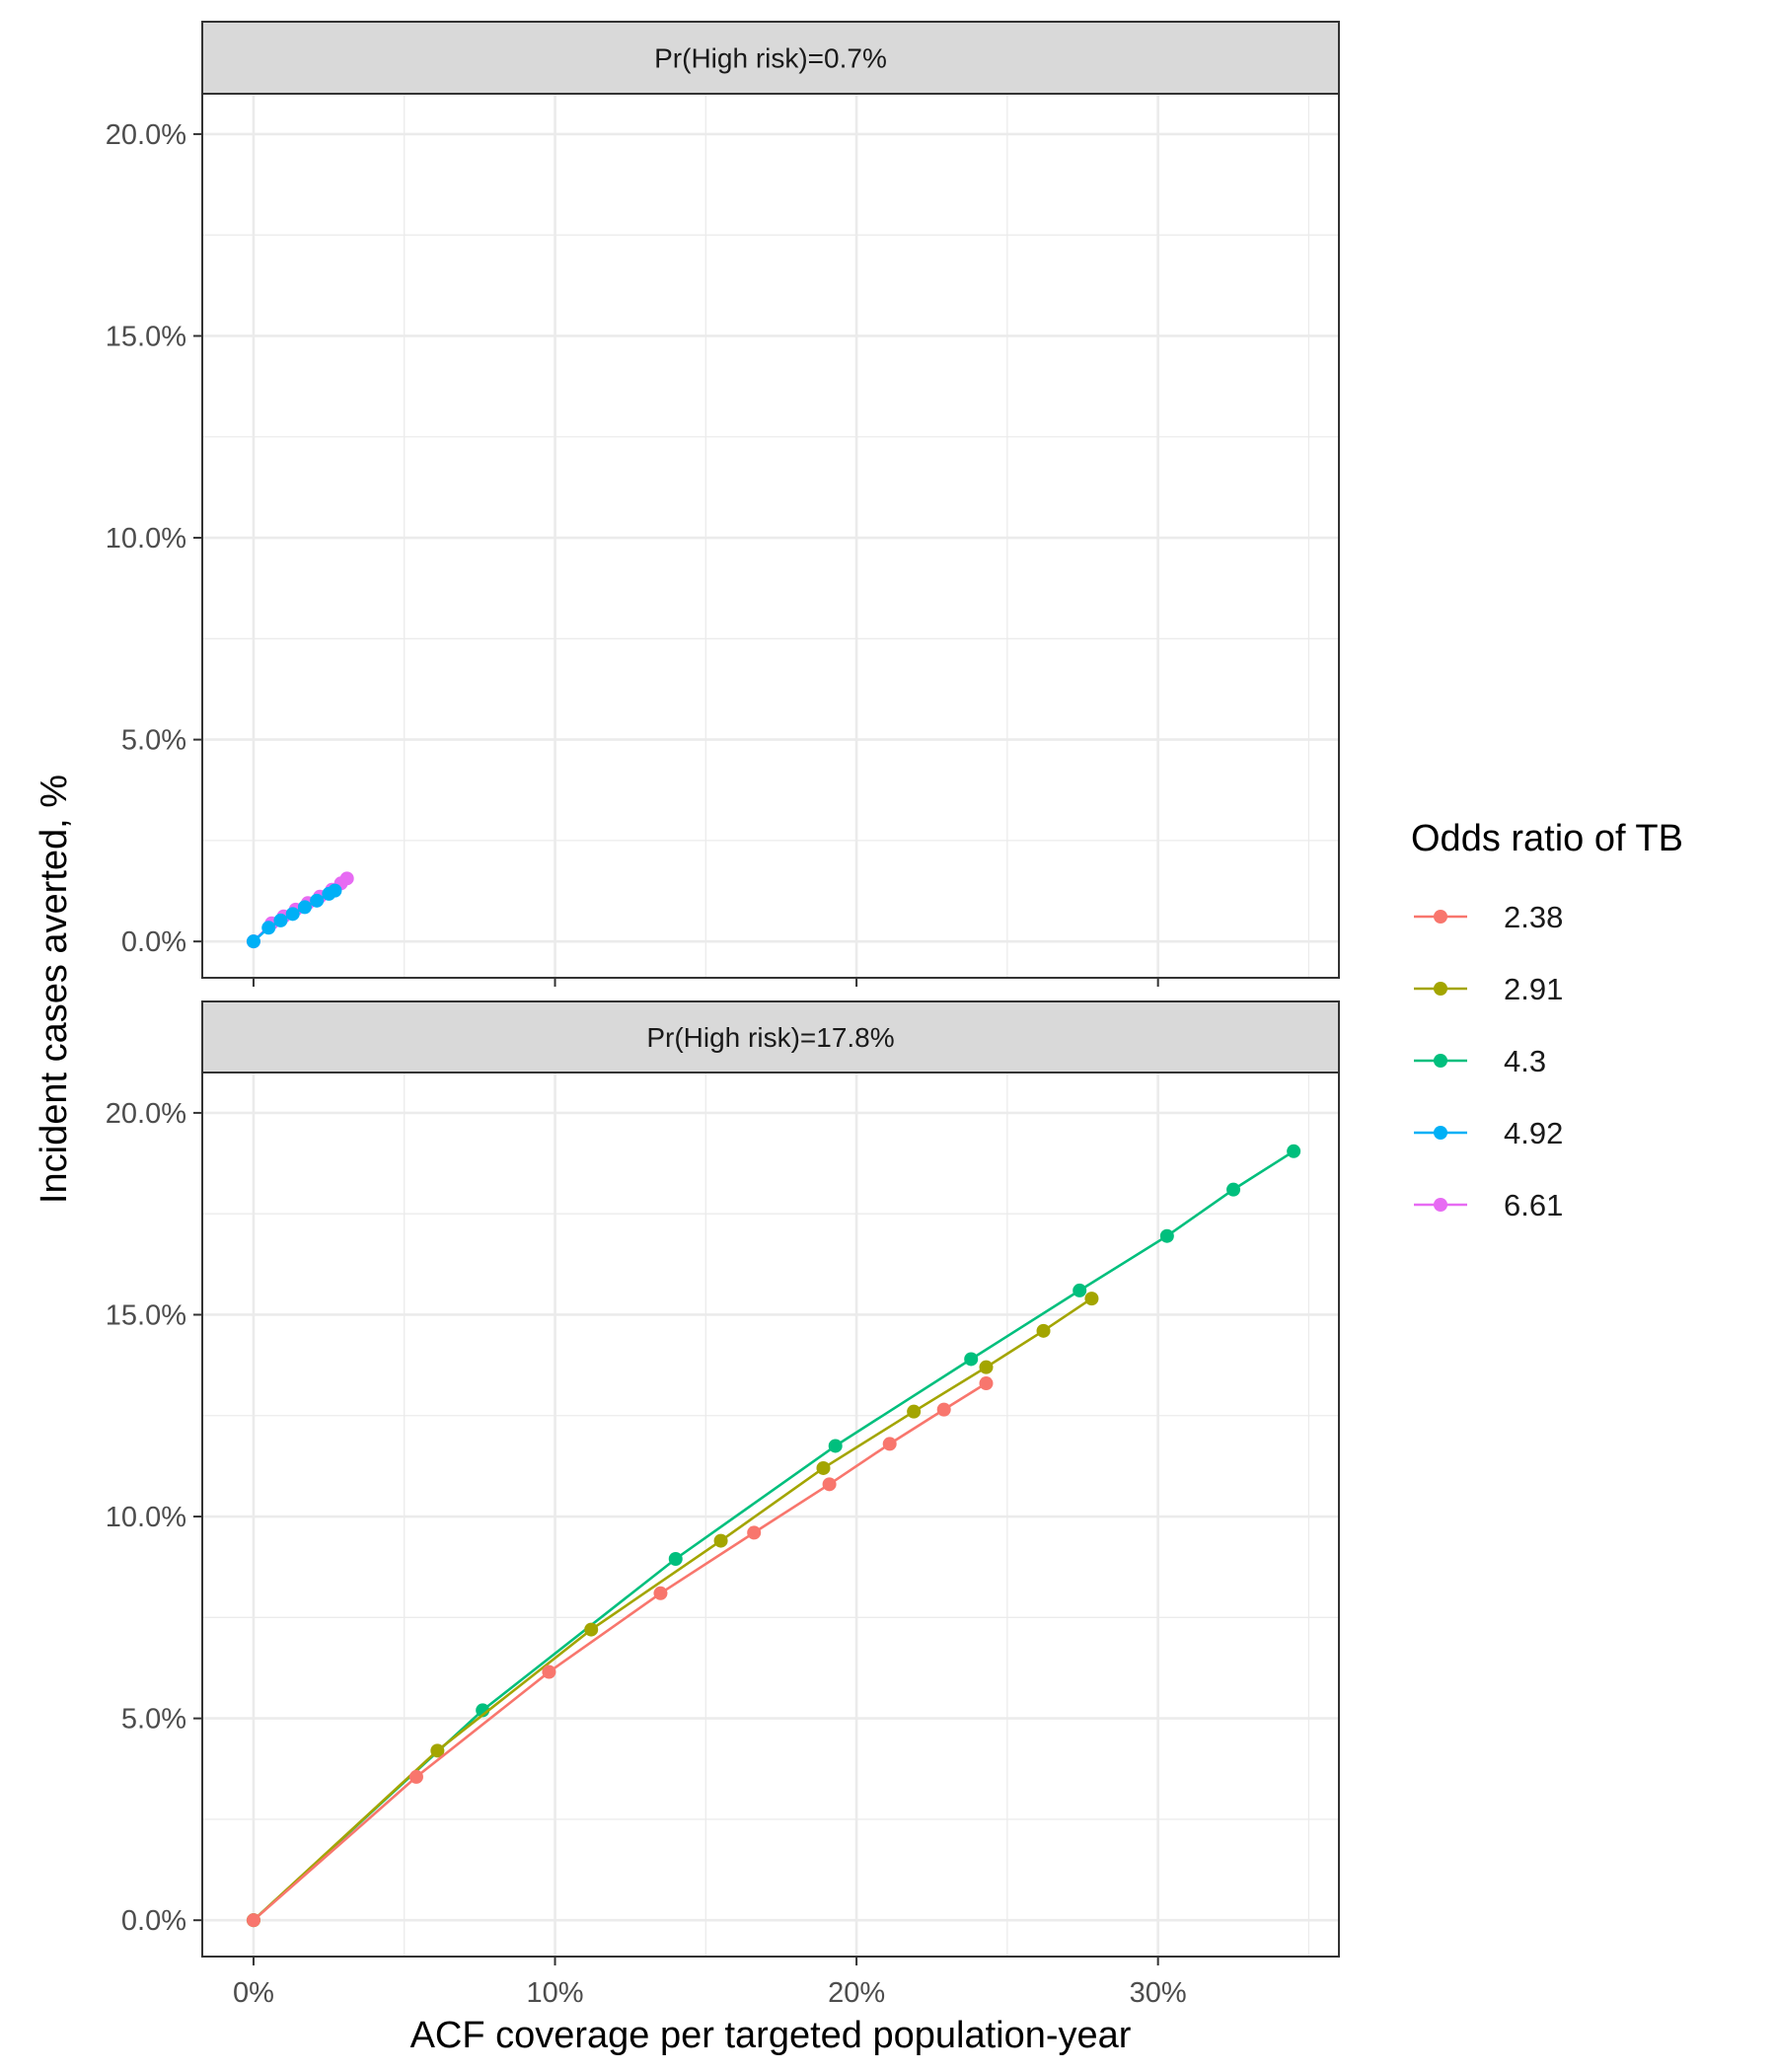 Image resolution: width=1776 pixels, height=2072 pixels. I want to click on legend-label: 4.92, so click(1534, 1133).